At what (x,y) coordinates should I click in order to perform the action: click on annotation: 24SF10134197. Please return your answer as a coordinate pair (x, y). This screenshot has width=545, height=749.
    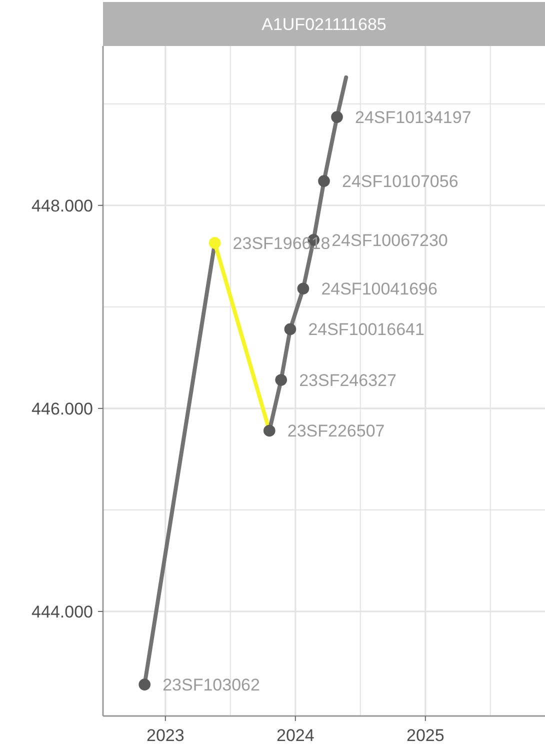
    Looking at the image, I should click on (413, 118).